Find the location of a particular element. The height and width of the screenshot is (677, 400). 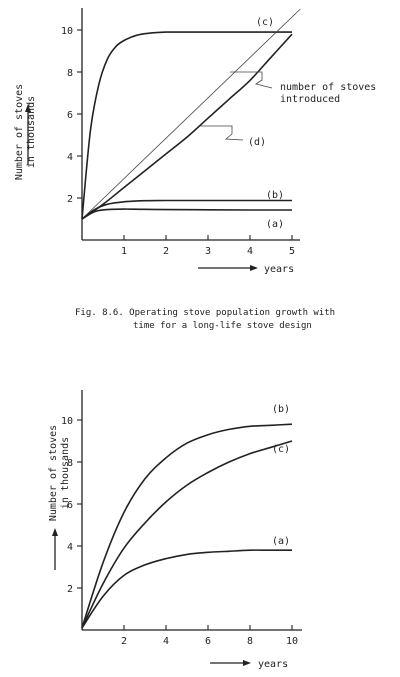

chart-2-y-tick-label: 2 is located at coordinates (70, 589).